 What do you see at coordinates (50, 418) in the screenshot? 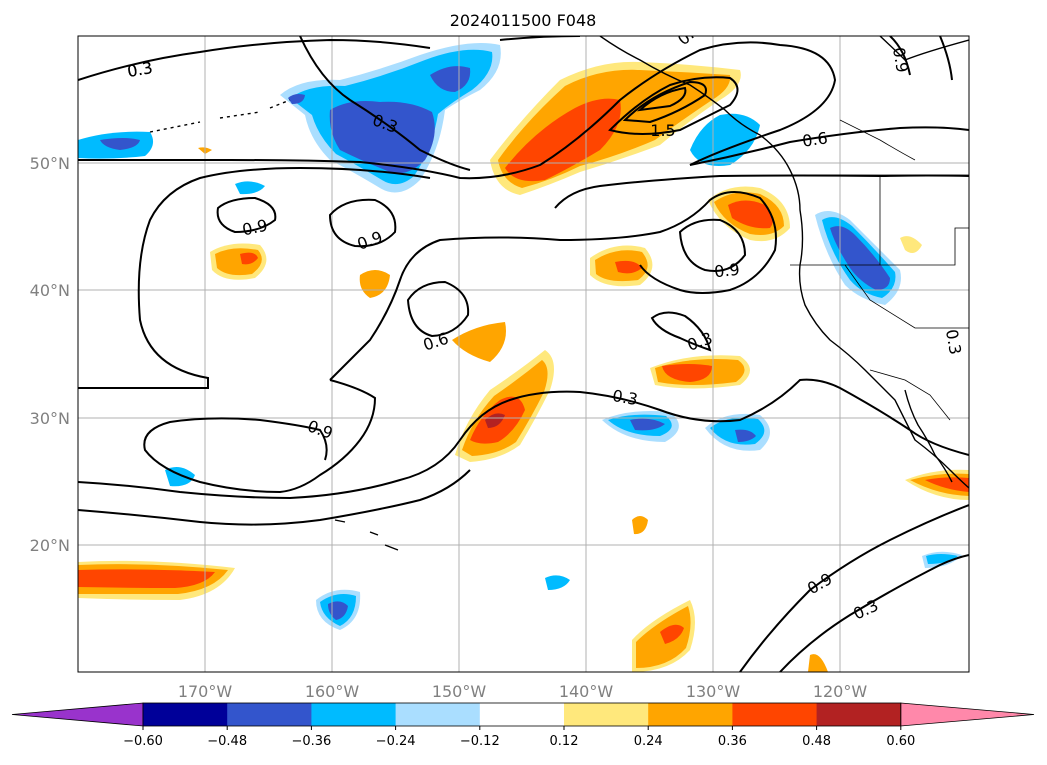
I see `lat-label: 30°N` at bounding box center [50, 418].